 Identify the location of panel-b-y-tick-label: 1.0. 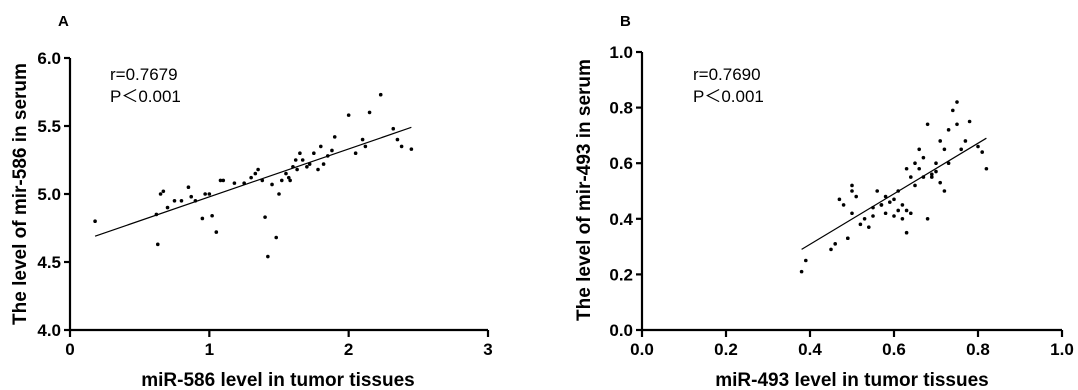
(621, 52).